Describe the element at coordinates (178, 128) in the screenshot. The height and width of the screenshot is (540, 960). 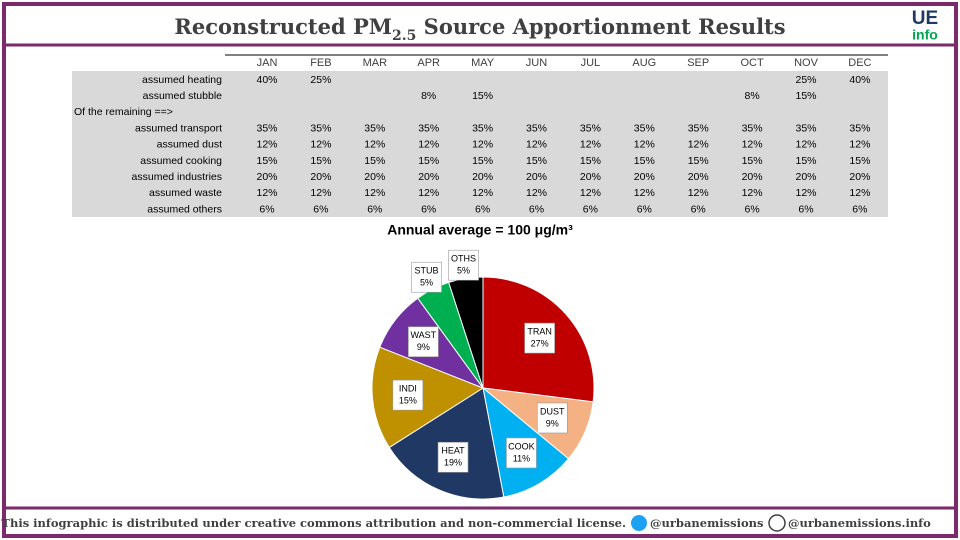
I see `row-label: assumed transport` at that location.